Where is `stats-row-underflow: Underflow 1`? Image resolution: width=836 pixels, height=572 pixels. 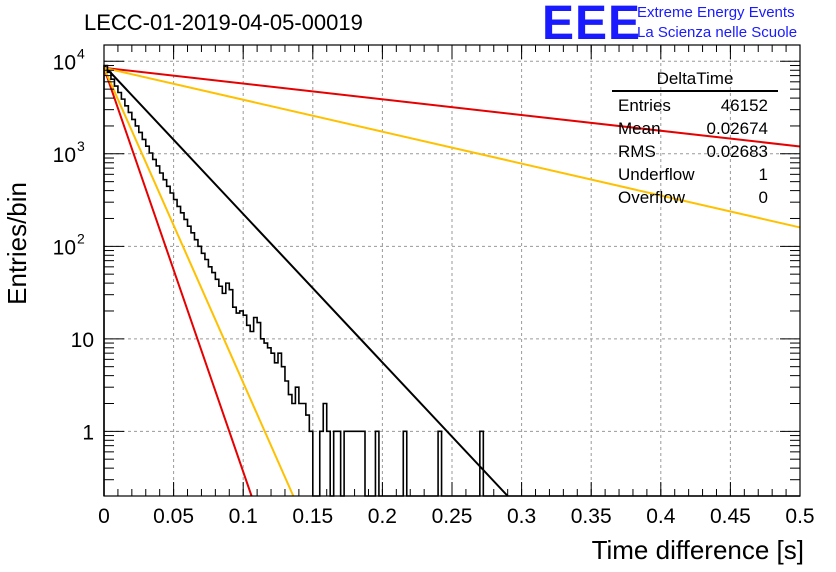 stats-row-underflow: Underflow 1 is located at coordinates (695, 174).